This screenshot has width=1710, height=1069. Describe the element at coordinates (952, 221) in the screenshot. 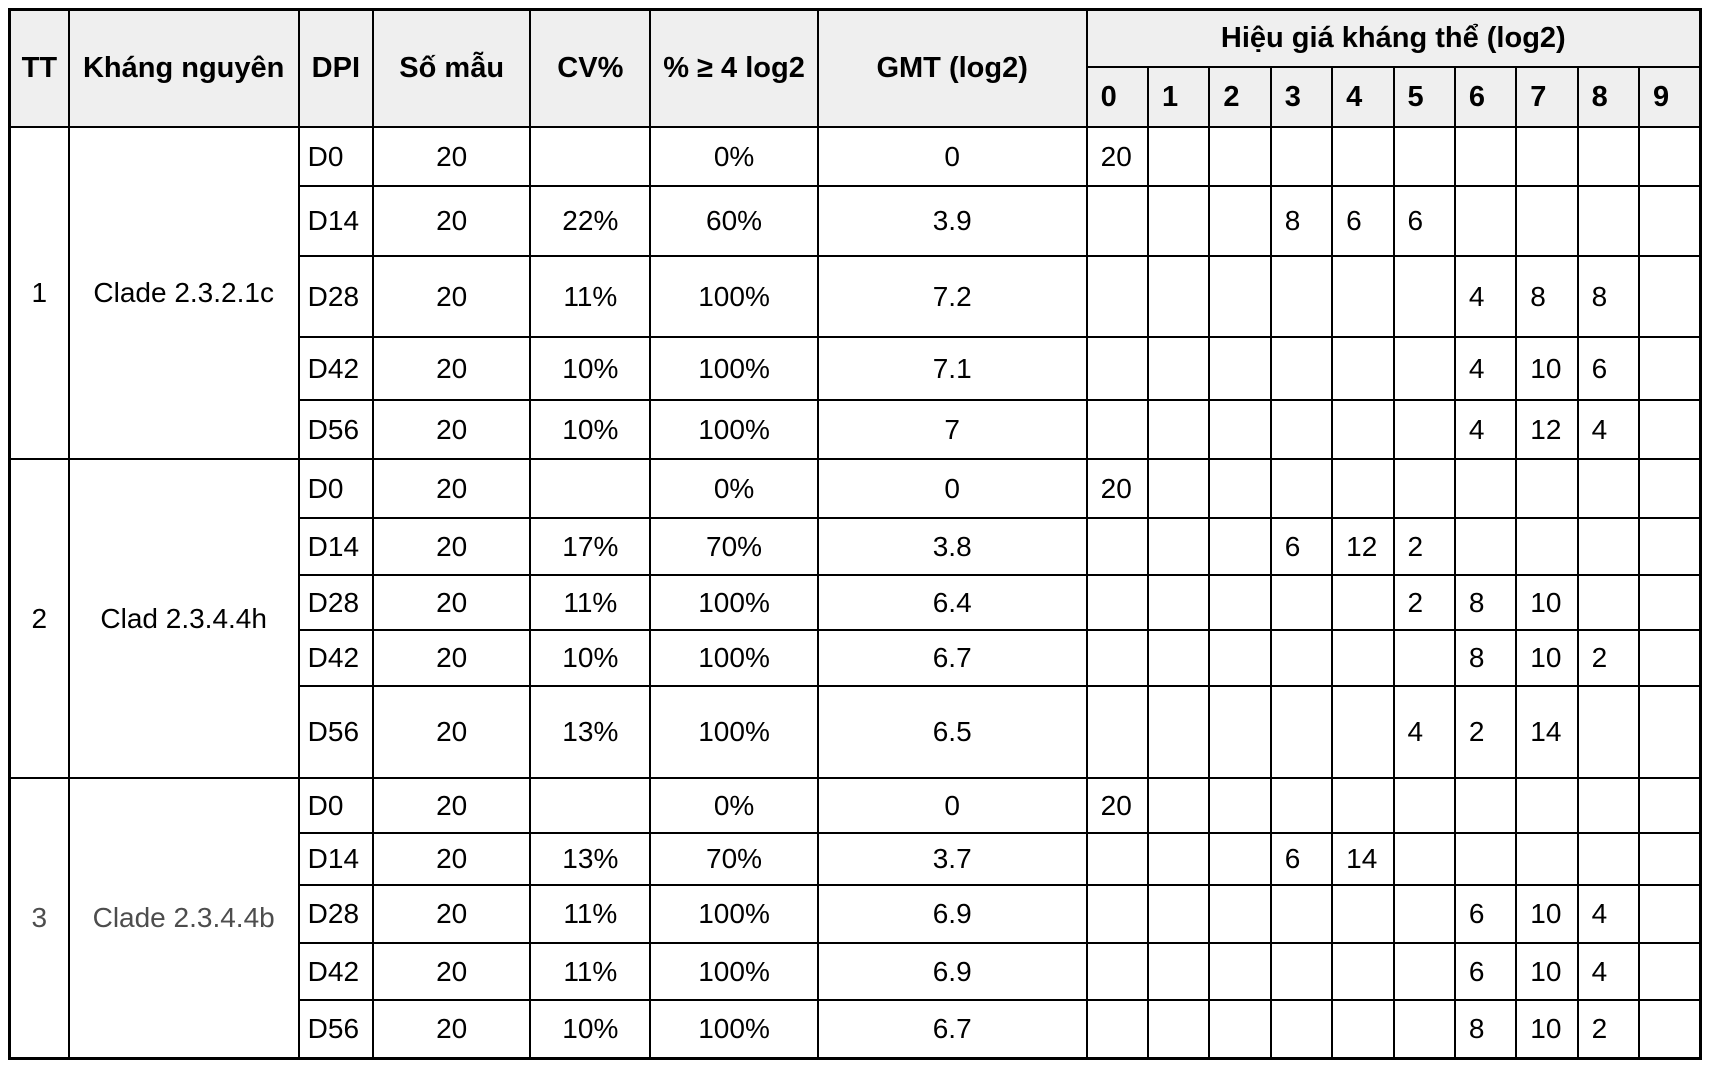

I see `gmt-cell: 3.9` at that location.